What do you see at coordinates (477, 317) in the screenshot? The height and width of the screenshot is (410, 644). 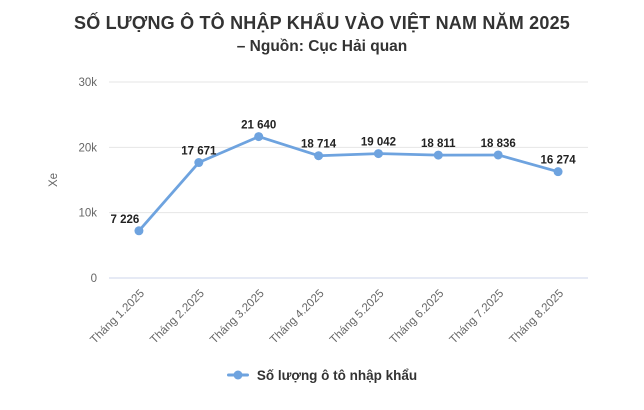 I see `x-axis-tick-label: Tháng 7.2025` at bounding box center [477, 317].